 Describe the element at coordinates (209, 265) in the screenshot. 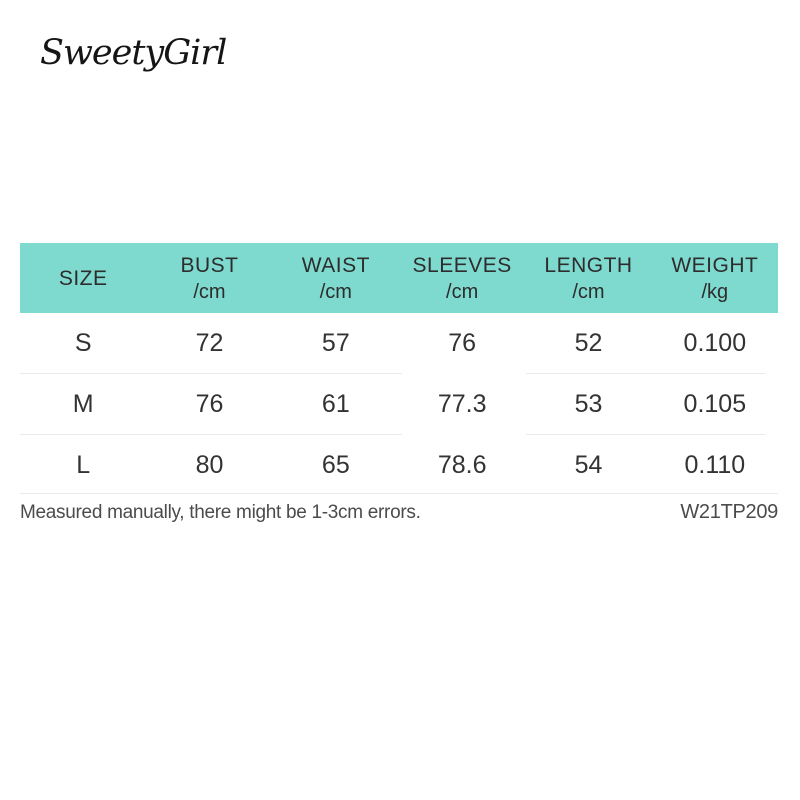

I see `header-label: BUST` at that location.